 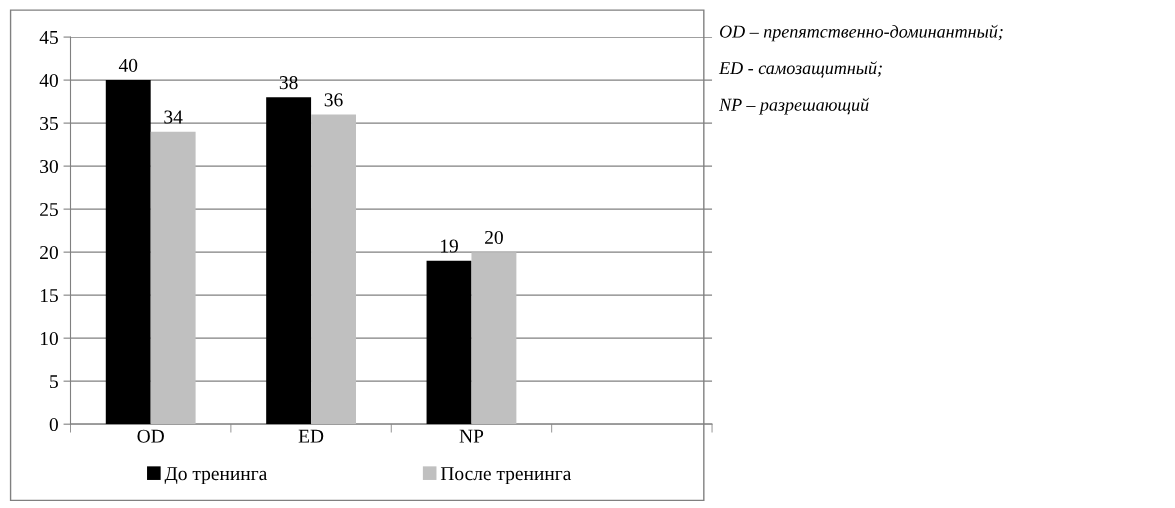 I want to click on y-tick-label: 45, so click(x=48, y=38).